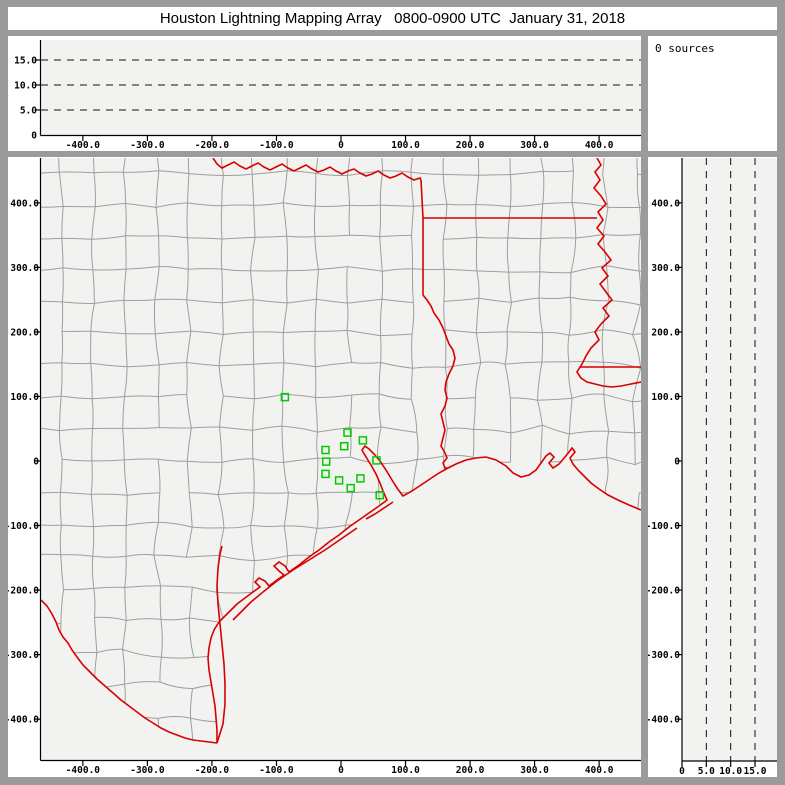 This screenshot has height=785, width=785. Describe the element at coordinates (608, 273) in the screenshot. I see `mississippi-river` at that location.